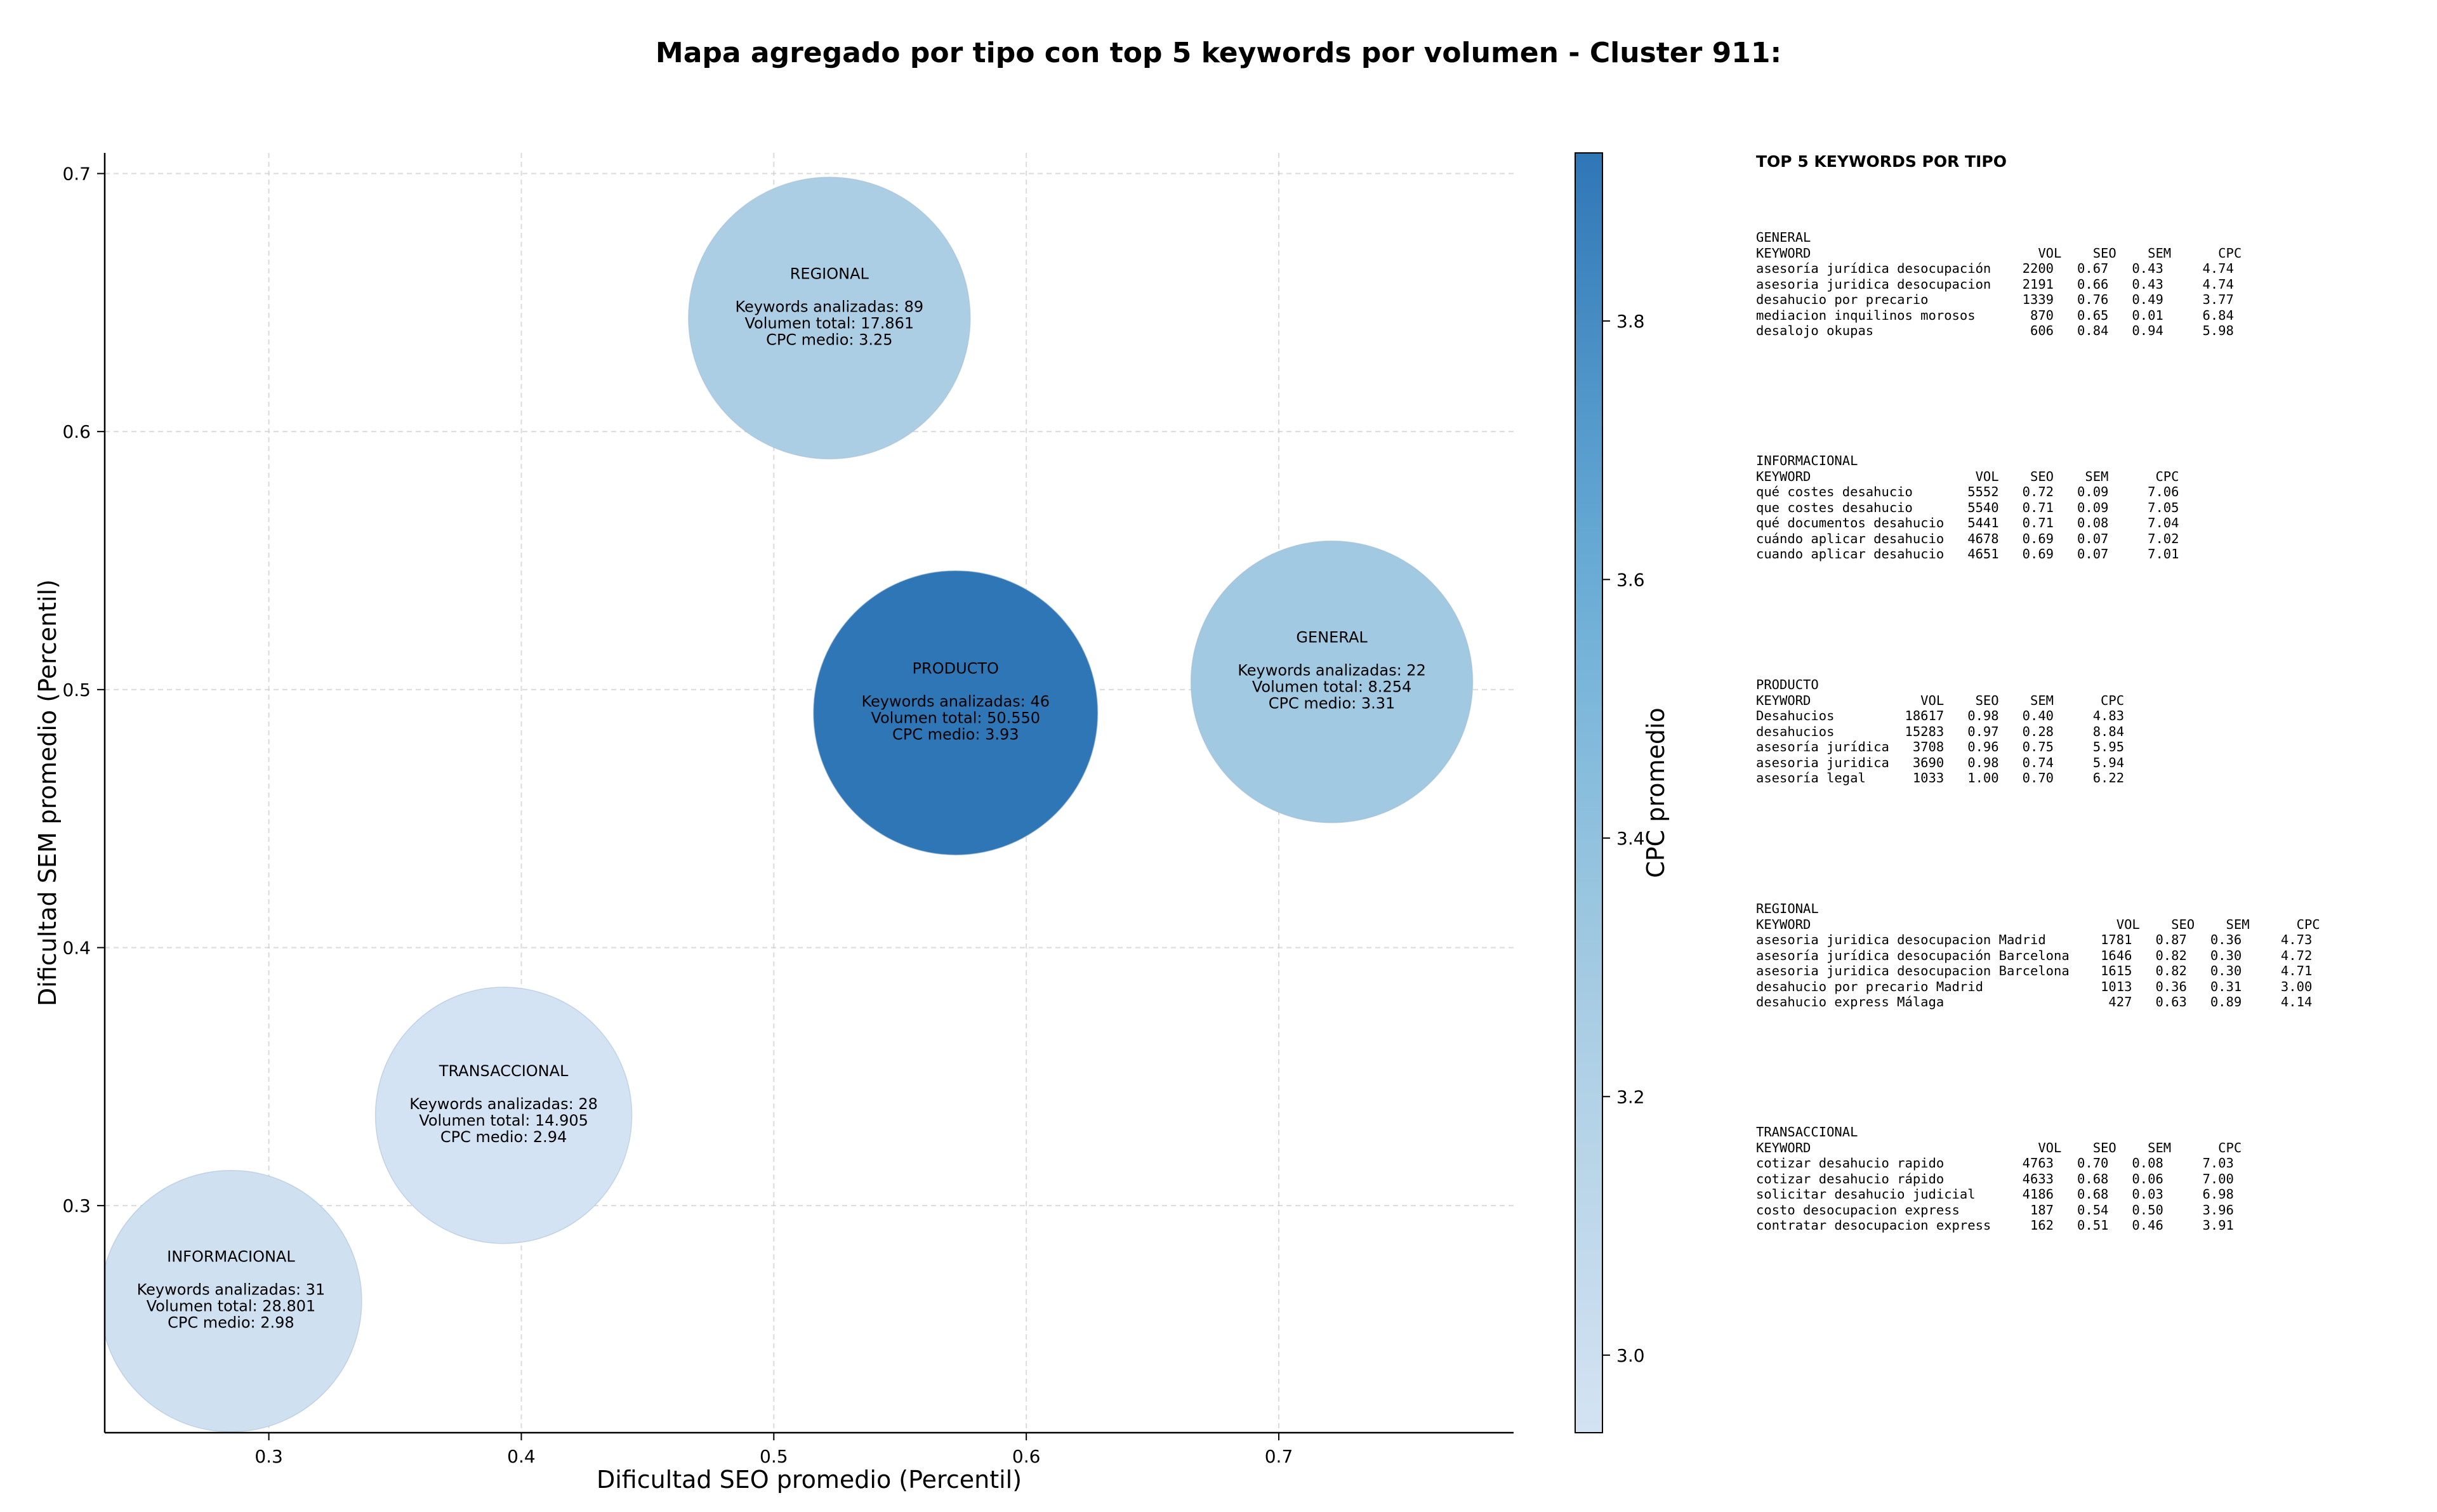  I want to click on x-tick-label: 0.3, so click(268, 1457).